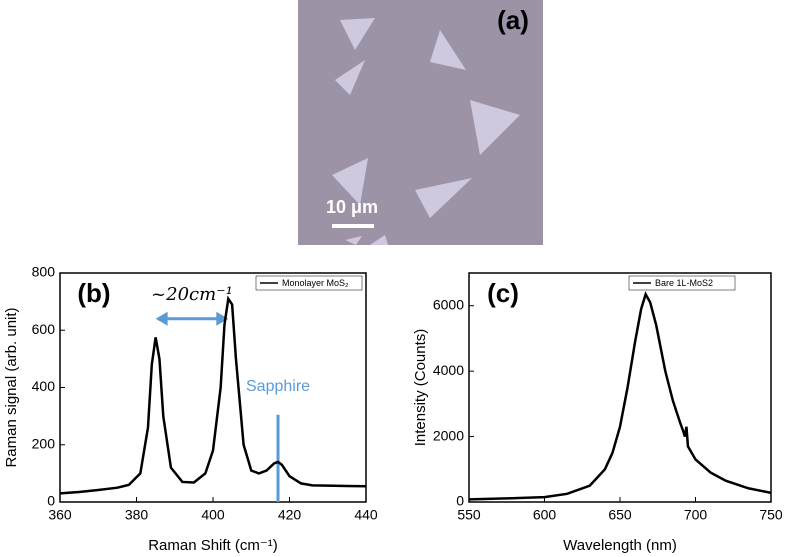 The height and width of the screenshot is (557, 787). What do you see at coordinates (192, 294) in the screenshot?
I see `annotation: ~20cm⁻¹` at bounding box center [192, 294].